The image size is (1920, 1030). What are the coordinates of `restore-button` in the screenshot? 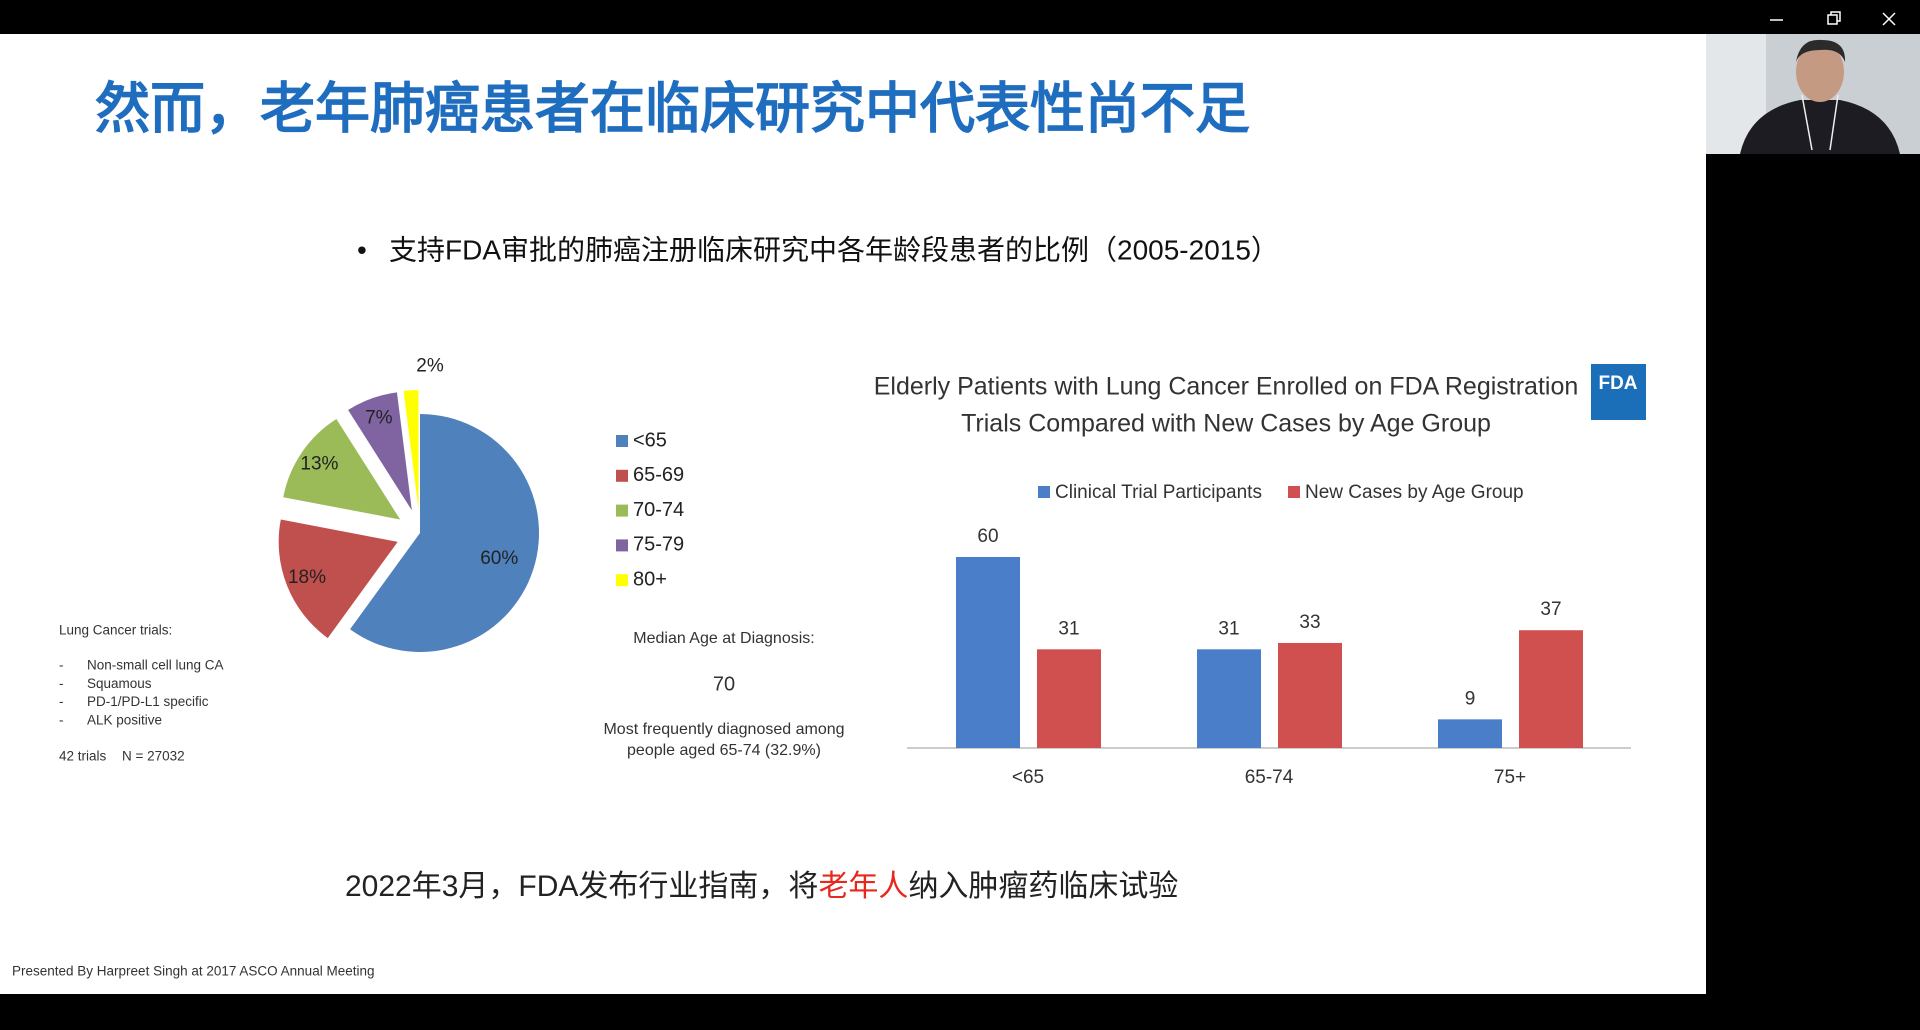 It's located at (1834, 18).